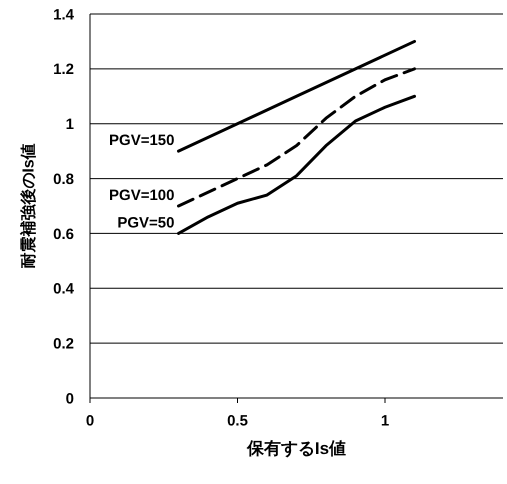 The width and height of the screenshot is (507, 484). I want to click on y-tick-label: 1.4, so click(64, 15).